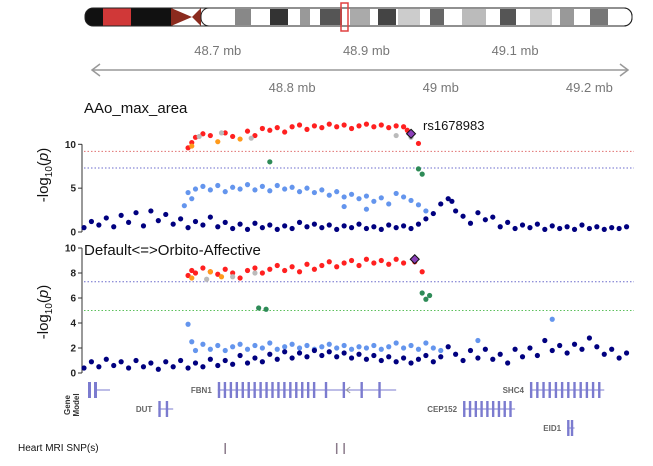 The height and width of the screenshot is (466, 653). Describe the element at coordinates (441, 87) in the screenshot. I see `bottom-axis-tick-label: 49 mb` at that location.